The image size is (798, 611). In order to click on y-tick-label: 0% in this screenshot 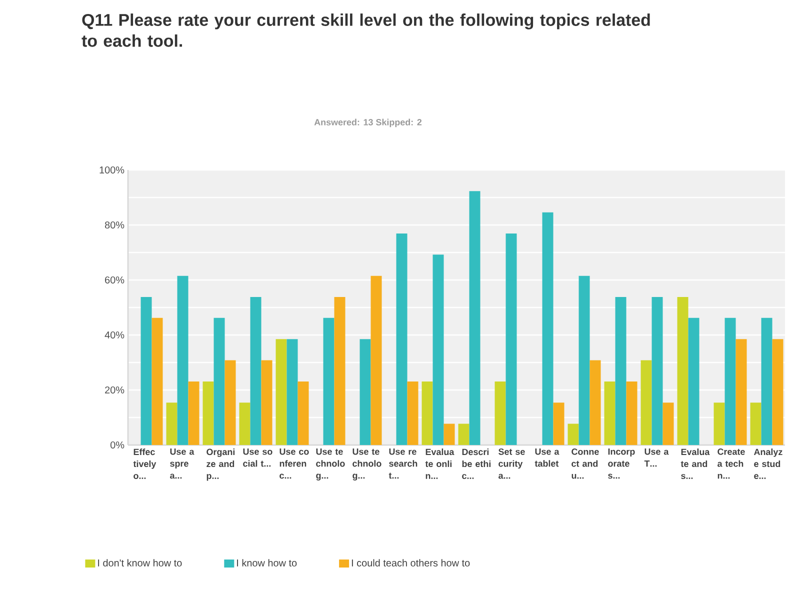, I will do `click(117, 445)`.